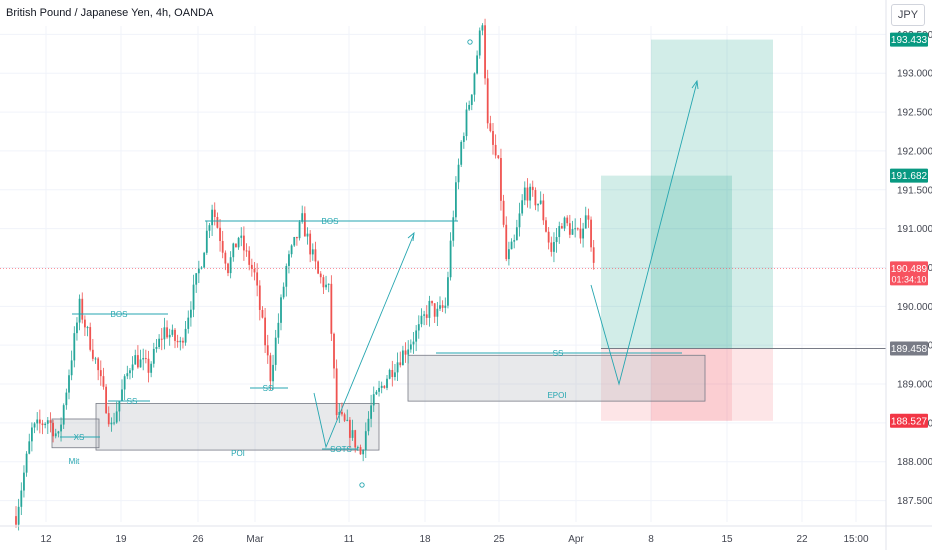 This screenshot has width=932, height=550. What do you see at coordinates (198, 539) in the screenshot?
I see `x-tick-label: 26` at bounding box center [198, 539].